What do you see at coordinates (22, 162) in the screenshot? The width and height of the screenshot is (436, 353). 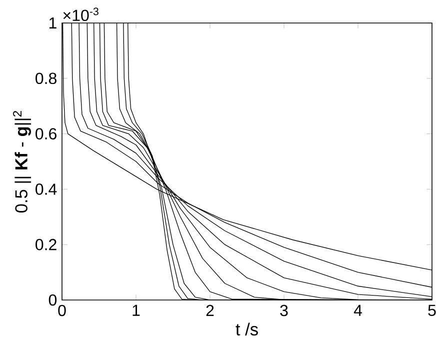 I see `y-axis-title: 0.5 || Kf - g||$^{2}$` at bounding box center [22, 162].